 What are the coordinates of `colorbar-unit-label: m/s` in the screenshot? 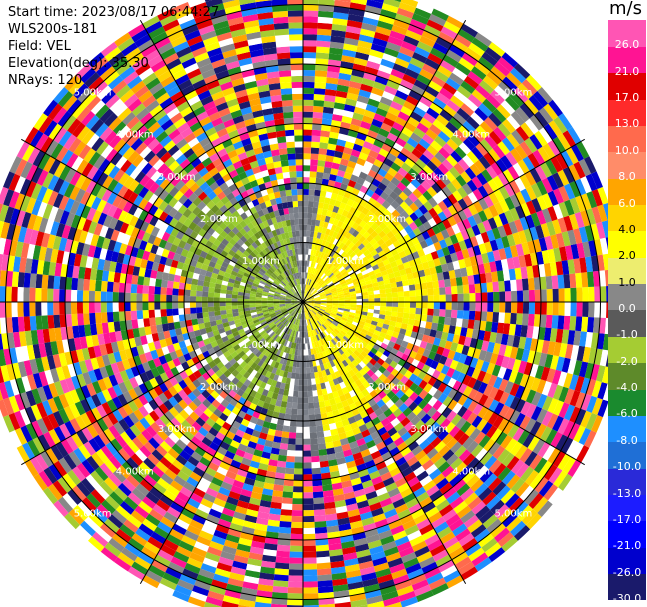 It's located at (625, 9).